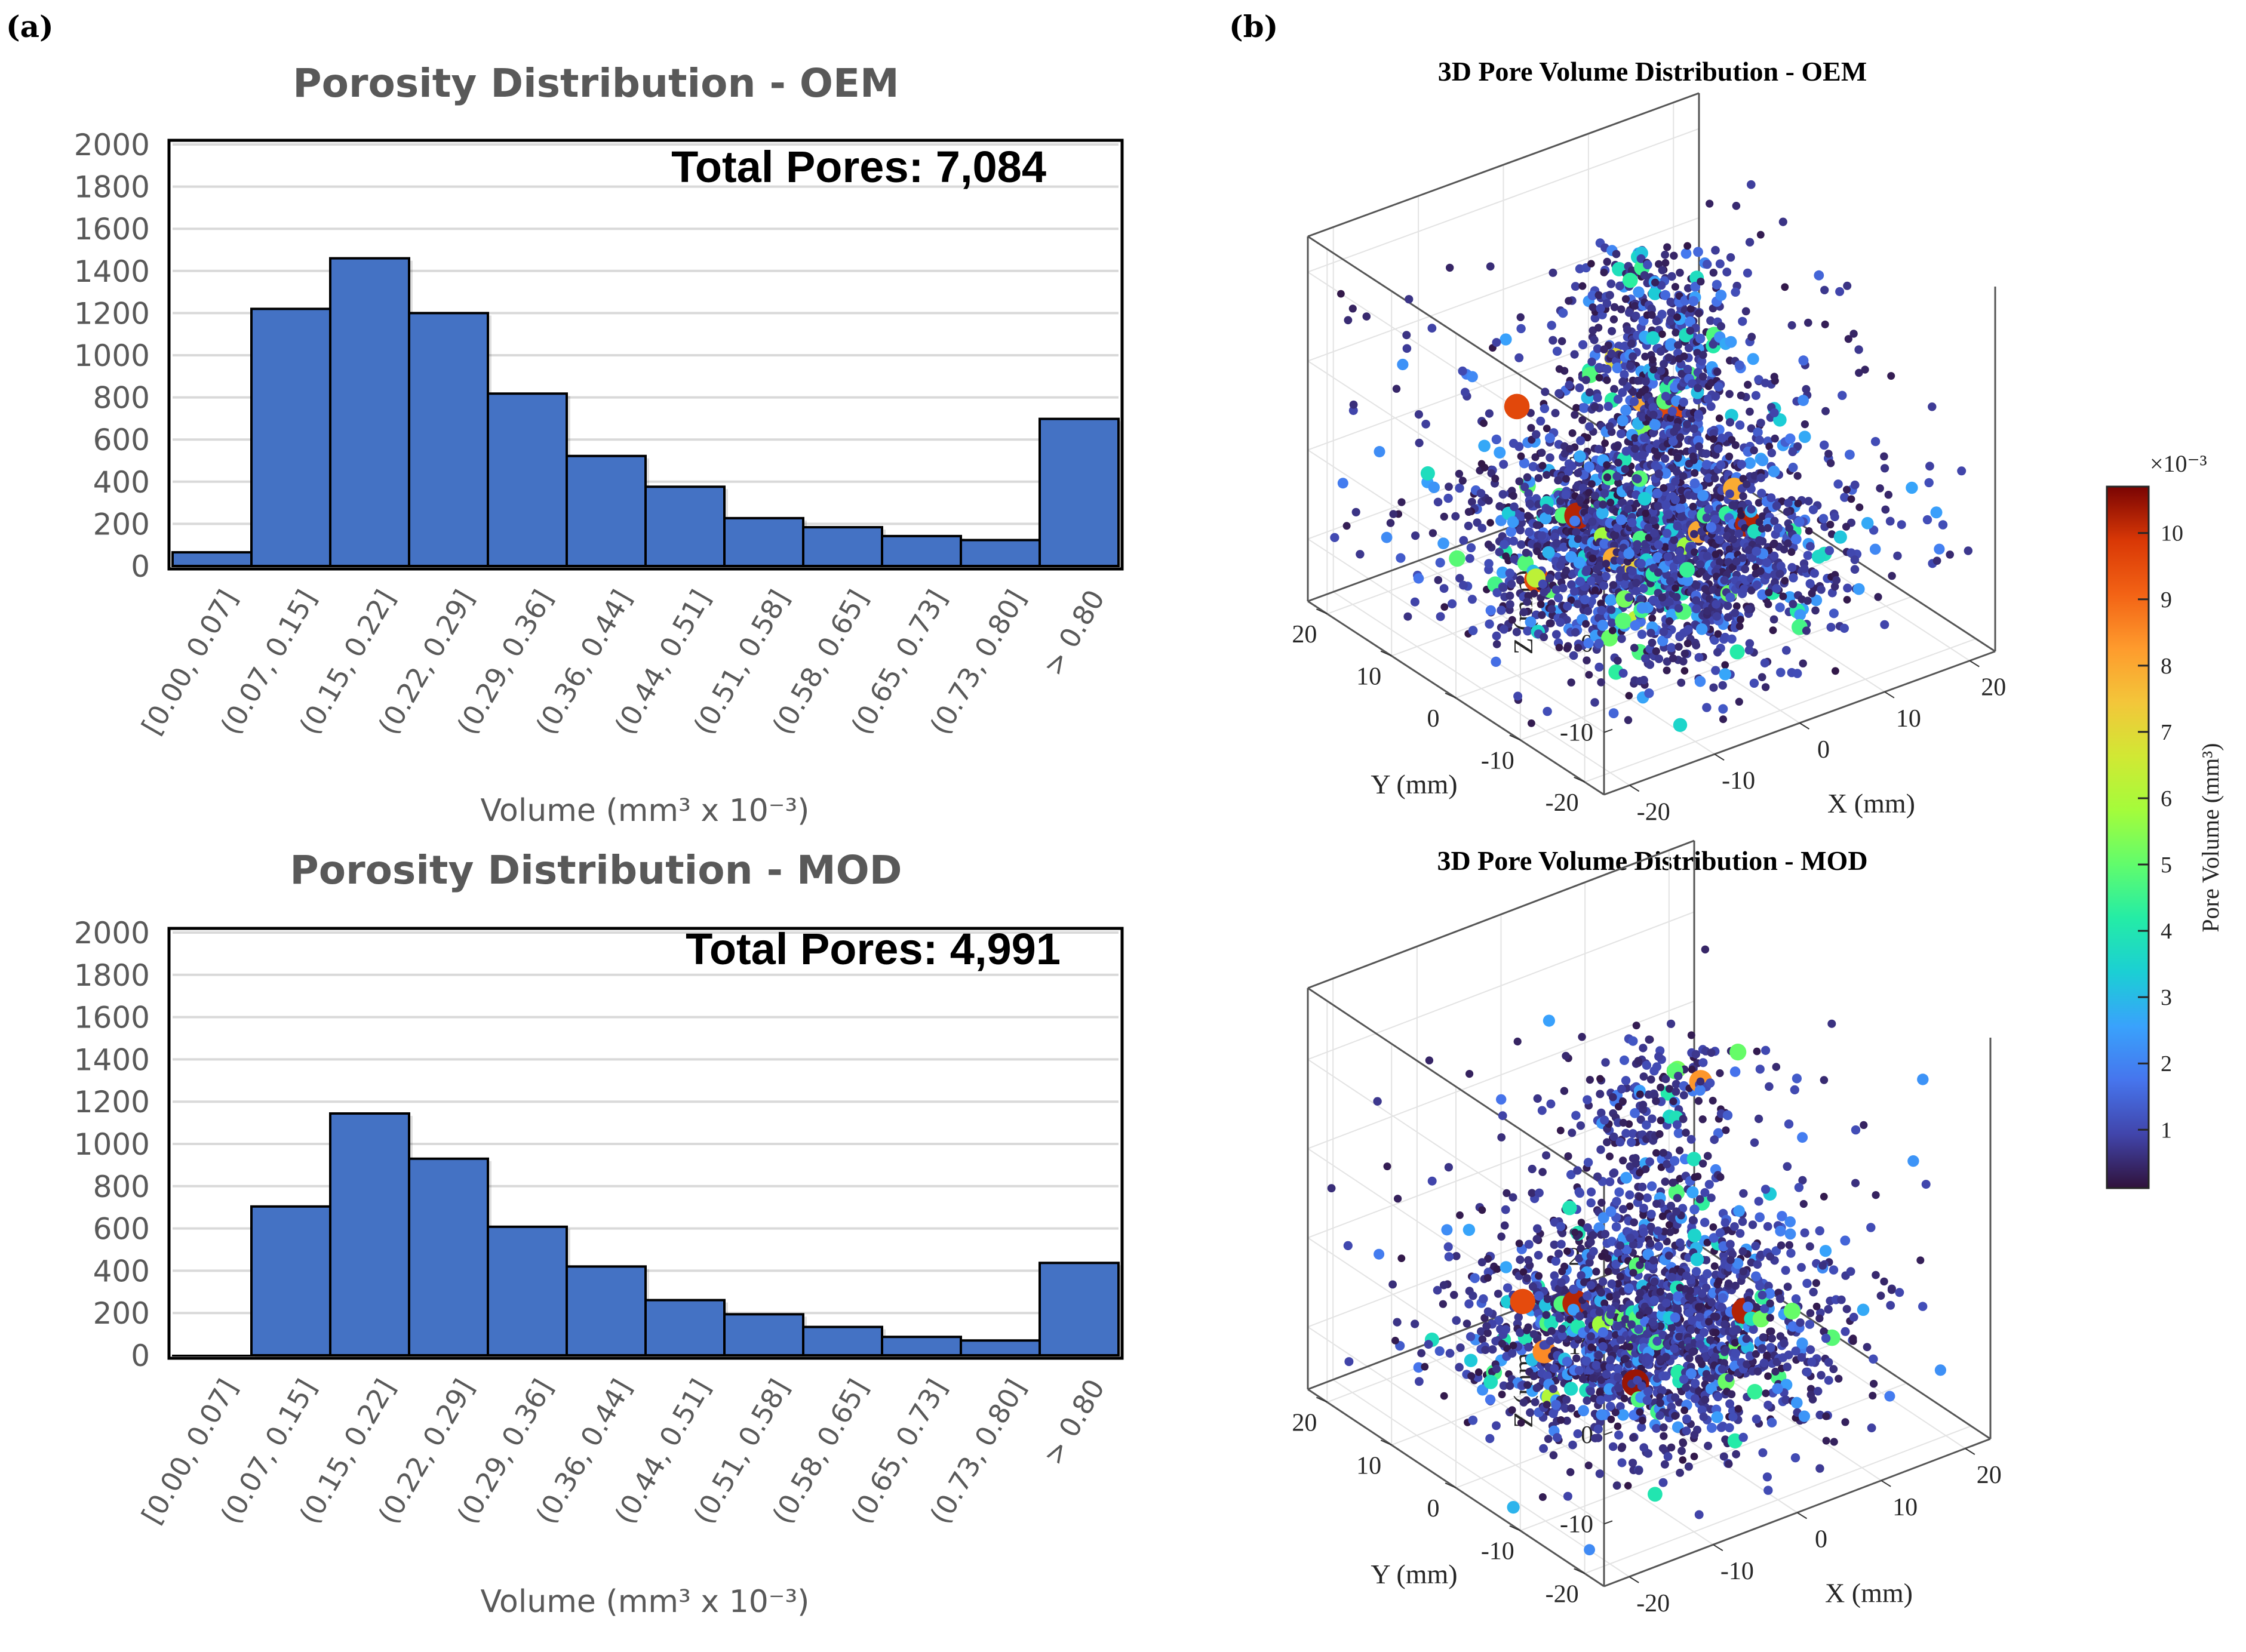 This screenshot has width=2246, height=1652. What do you see at coordinates (1718, 1548) in the screenshot?
I see `x-tick` at bounding box center [1718, 1548].